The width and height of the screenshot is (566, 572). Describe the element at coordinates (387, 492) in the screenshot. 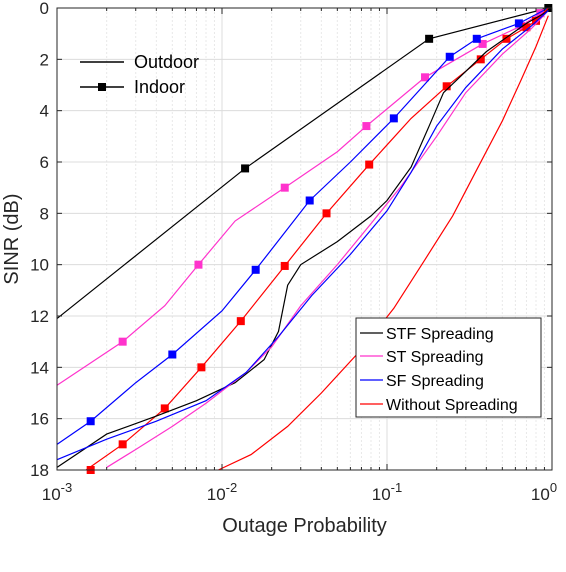

I see `x-tick-label: 10⁻¹` at that location.